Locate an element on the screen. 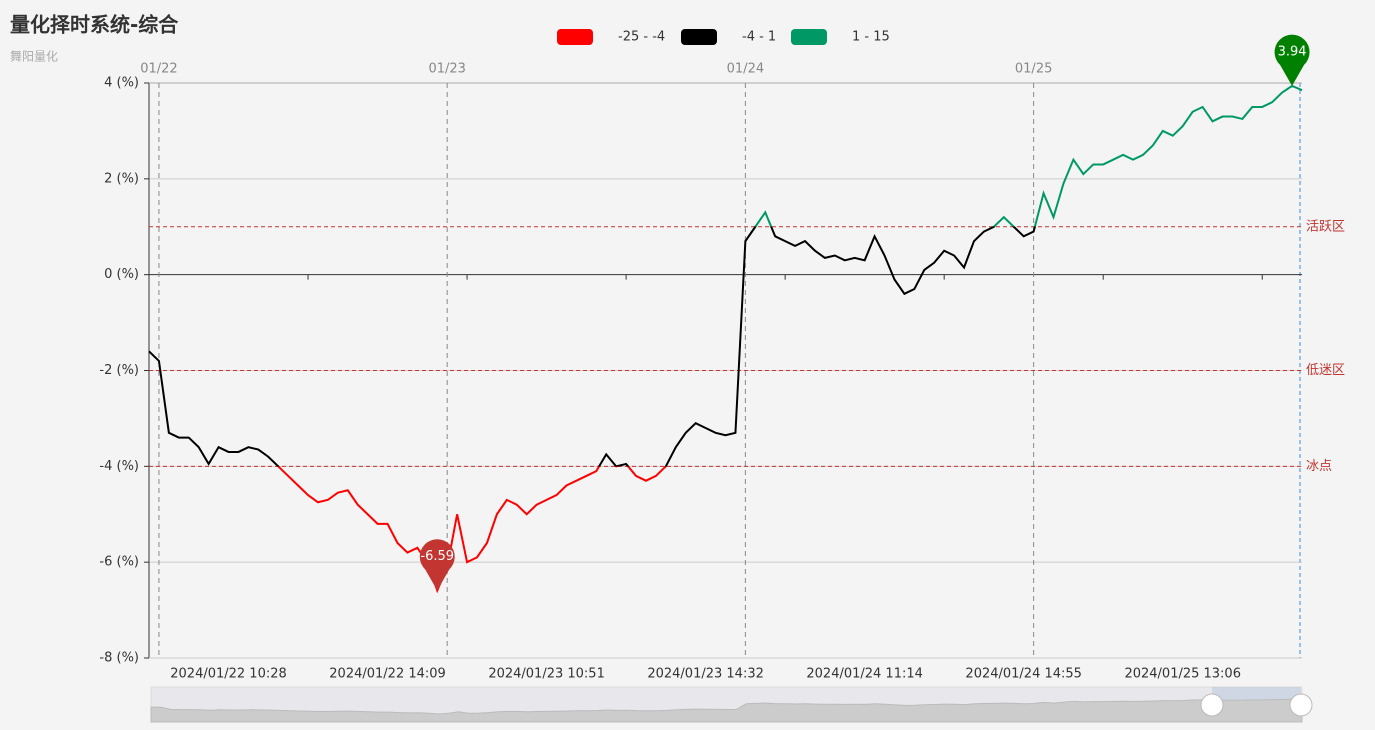 The width and height of the screenshot is (1375, 730). x-tick-label: 2024/01/23 10:51 is located at coordinates (546, 674).